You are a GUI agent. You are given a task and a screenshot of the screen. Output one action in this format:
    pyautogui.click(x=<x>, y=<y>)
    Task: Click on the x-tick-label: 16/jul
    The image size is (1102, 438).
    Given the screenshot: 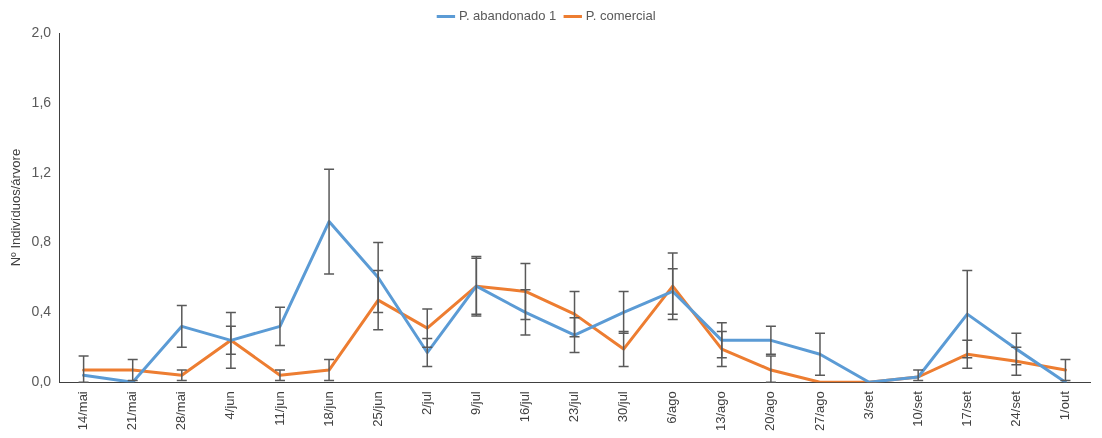 What is the action you would take?
    pyautogui.click(x=525, y=407)
    